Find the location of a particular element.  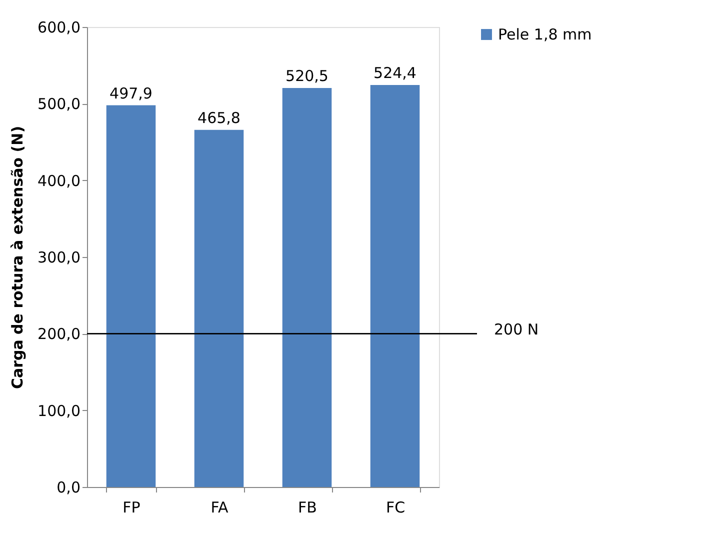

x-tick-label: FA is located at coordinates (219, 507).